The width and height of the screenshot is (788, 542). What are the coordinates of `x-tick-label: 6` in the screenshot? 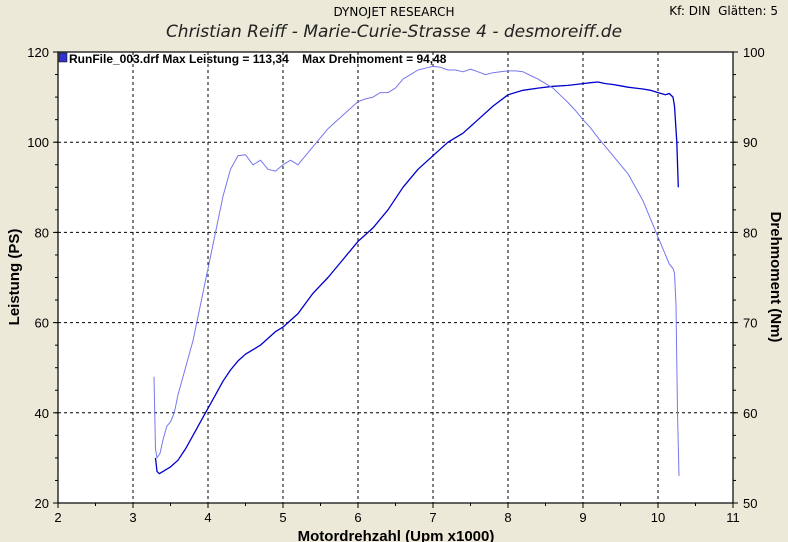 It's located at (357, 517).